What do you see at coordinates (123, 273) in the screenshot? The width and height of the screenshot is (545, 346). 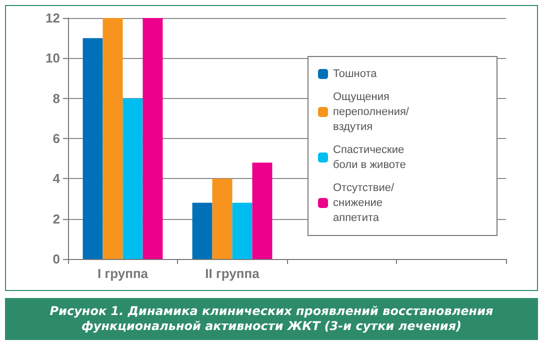 I see `x-tick-label: I группа` at bounding box center [123, 273].